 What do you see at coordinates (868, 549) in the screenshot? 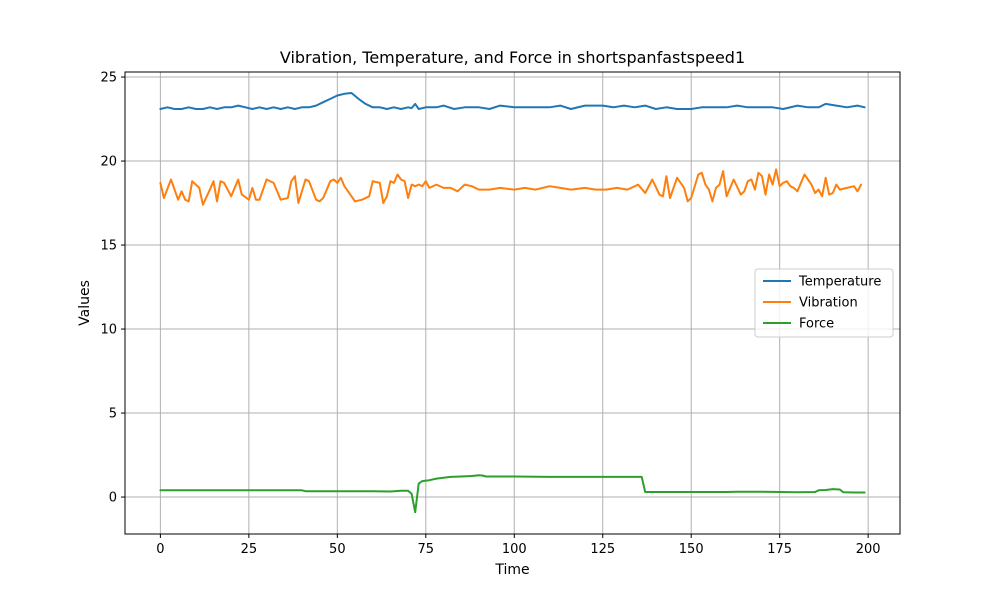
I see `x-tick-label: 200` at bounding box center [868, 549].